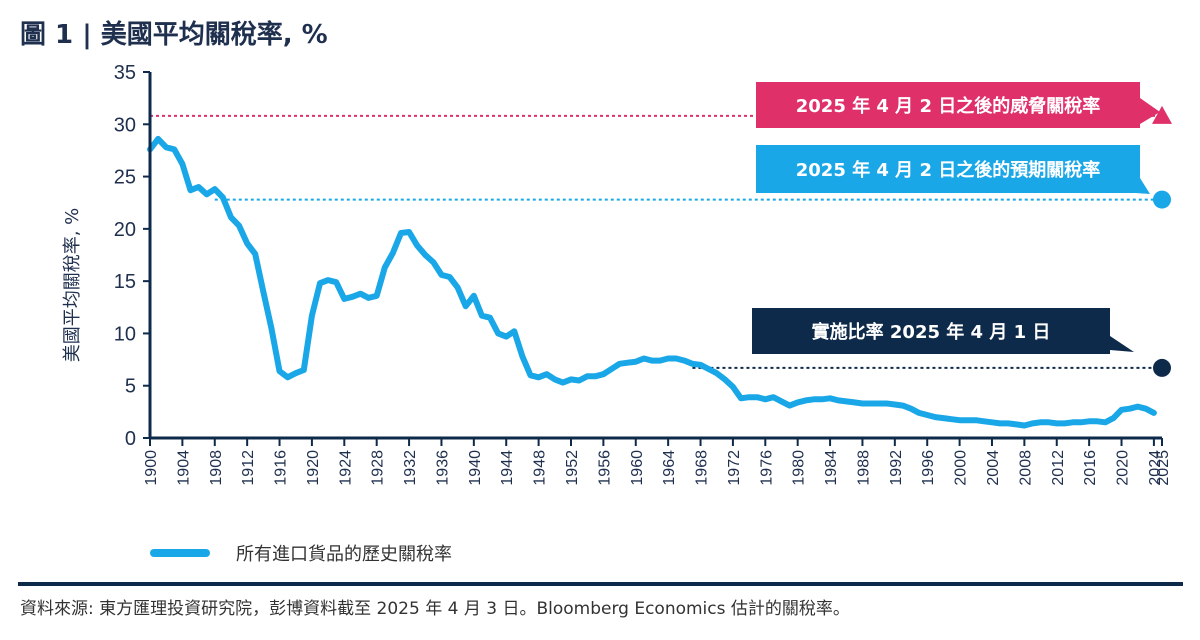 This screenshot has height=640, width=1200. Describe the element at coordinates (1123, 468) in the screenshot. I see `x-tick-label: 2020` at that location.